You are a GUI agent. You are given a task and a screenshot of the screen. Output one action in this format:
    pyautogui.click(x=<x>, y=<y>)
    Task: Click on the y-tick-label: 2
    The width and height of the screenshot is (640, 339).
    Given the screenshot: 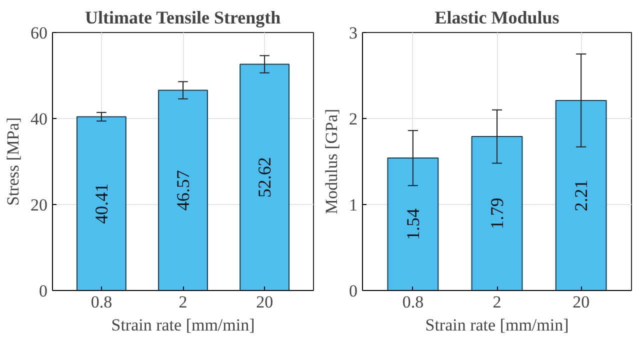 What is the action you would take?
    pyautogui.click(x=353, y=119)
    